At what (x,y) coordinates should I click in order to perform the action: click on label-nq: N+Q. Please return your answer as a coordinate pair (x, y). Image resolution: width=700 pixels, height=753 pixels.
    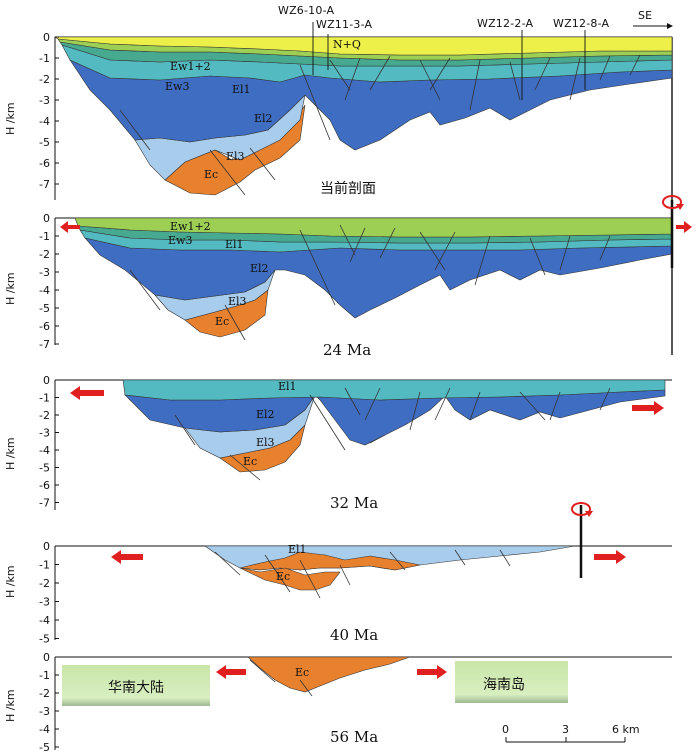
    Looking at the image, I should click on (347, 44).